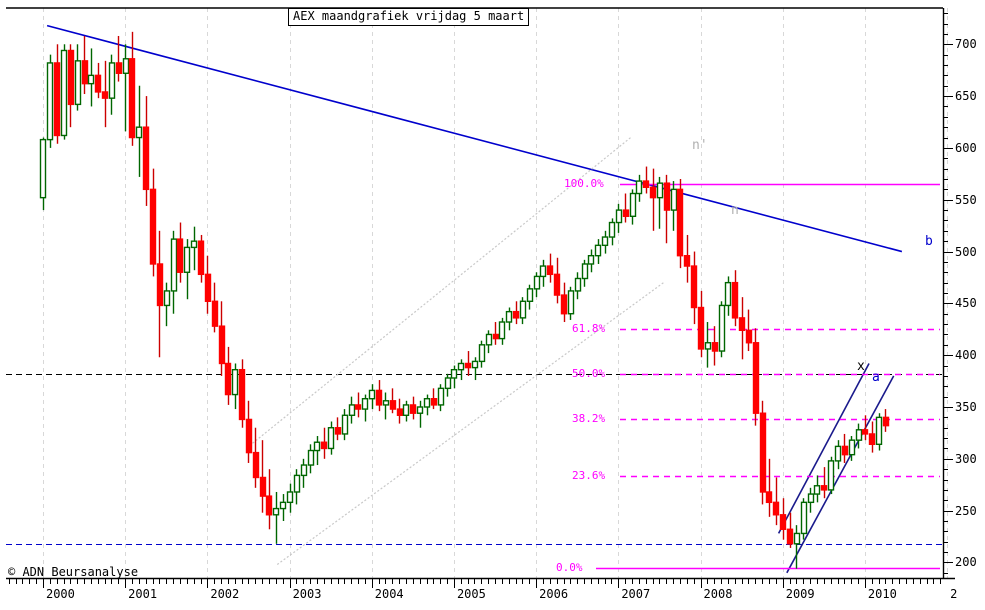 This screenshot has width=985, height=610. Describe the element at coordinates (966, 199) in the screenshot. I see `y-axis-tick-label: 550` at that location.